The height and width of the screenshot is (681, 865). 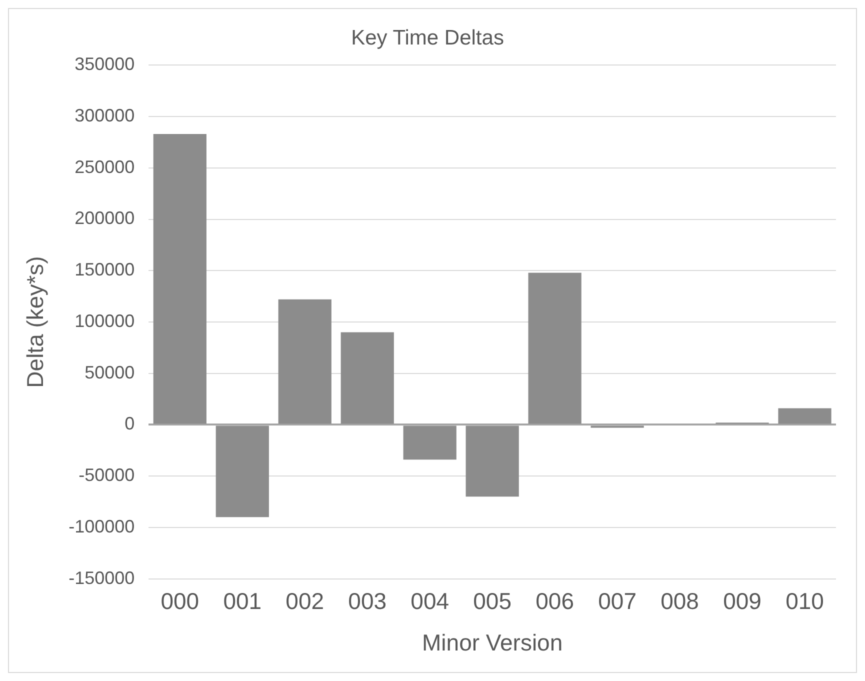 I want to click on y-tick-label: -50000, so click(x=106, y=475).